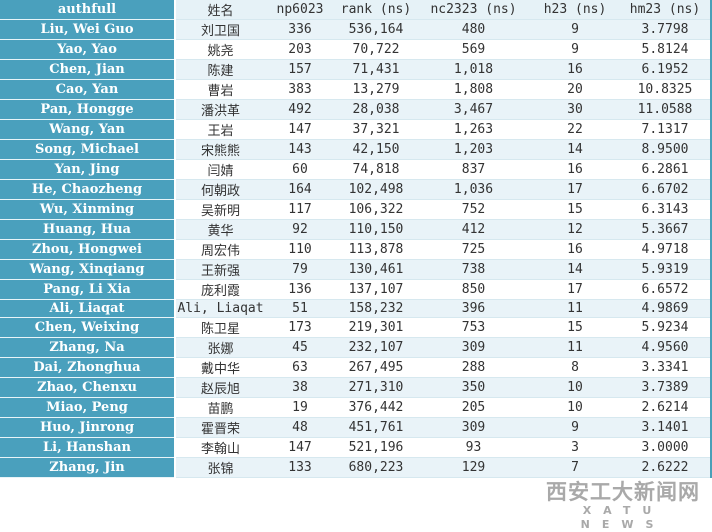  Describe the element at coordinates (575, 347) in the screenshot. I see `cell-h23: 11` at that location.